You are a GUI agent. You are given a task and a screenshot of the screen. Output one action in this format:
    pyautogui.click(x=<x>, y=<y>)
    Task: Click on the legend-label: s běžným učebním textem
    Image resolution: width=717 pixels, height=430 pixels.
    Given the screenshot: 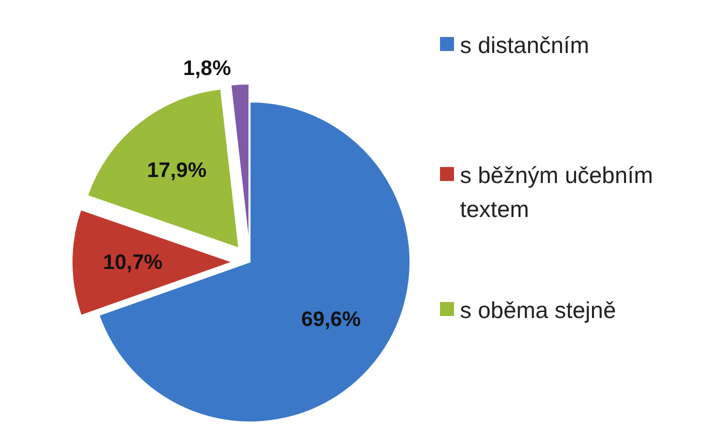 What is the action you would take?
    pyautogui.click(x=557, y=192)
    